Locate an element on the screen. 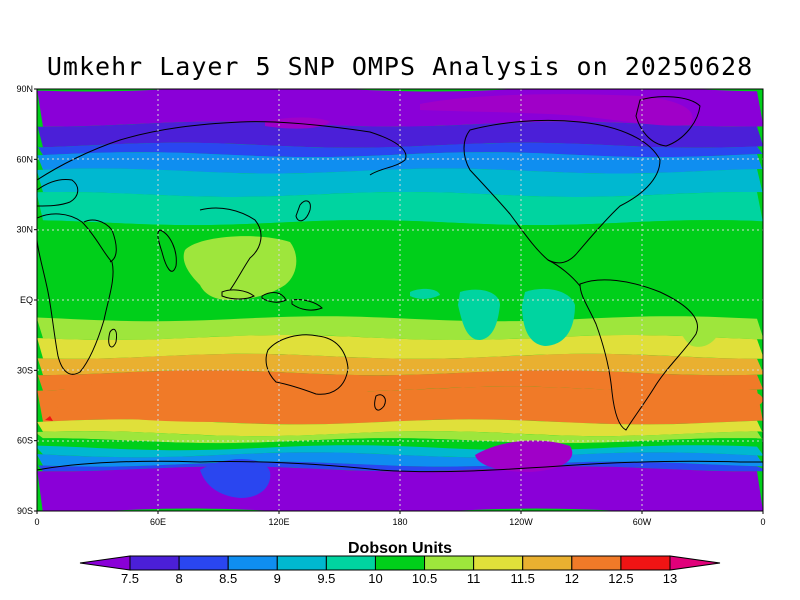 The height and width of the screenshot is (600, 800). y-axis: 90N 60N 30N EQ 30S 60S 90S is located at coordinates (26, 300).